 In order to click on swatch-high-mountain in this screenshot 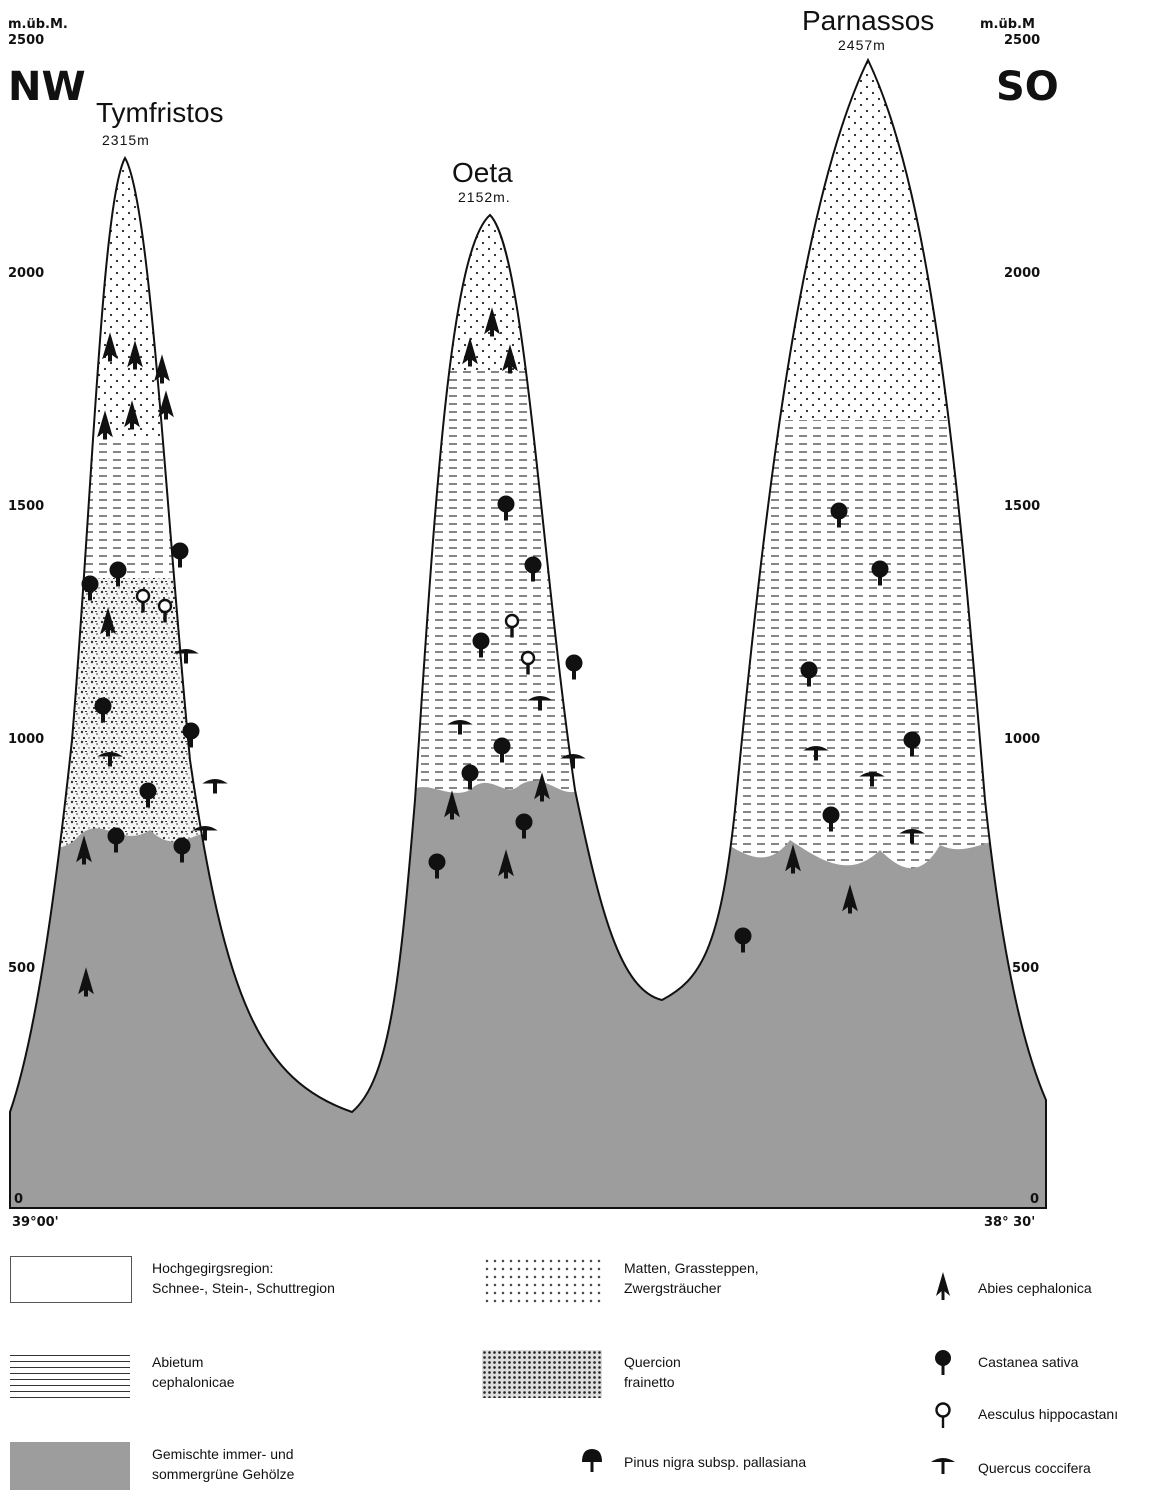, I will do `click(71, 1279)`.